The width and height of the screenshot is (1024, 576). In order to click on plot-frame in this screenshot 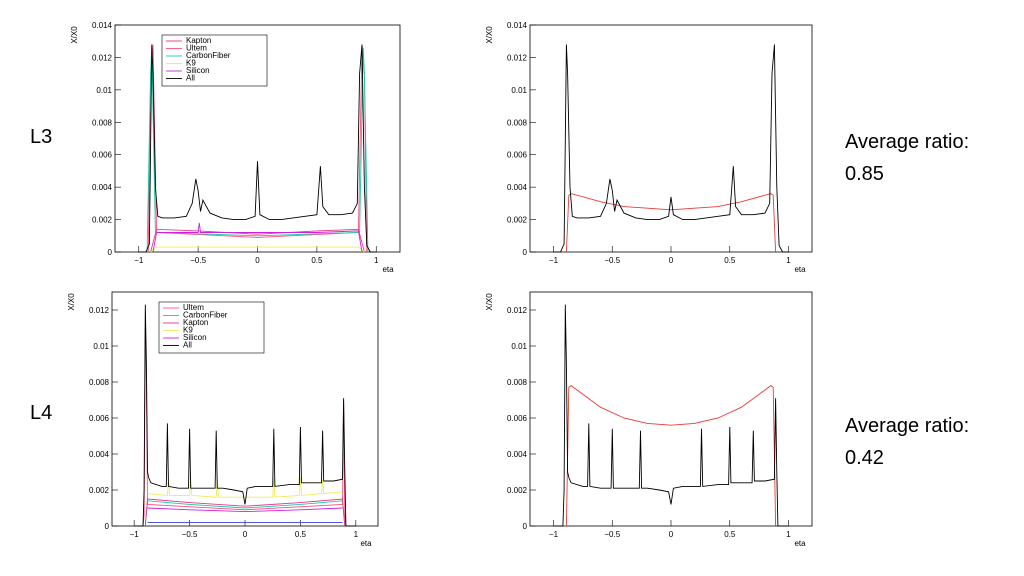, I will do `click(671, 409)`.